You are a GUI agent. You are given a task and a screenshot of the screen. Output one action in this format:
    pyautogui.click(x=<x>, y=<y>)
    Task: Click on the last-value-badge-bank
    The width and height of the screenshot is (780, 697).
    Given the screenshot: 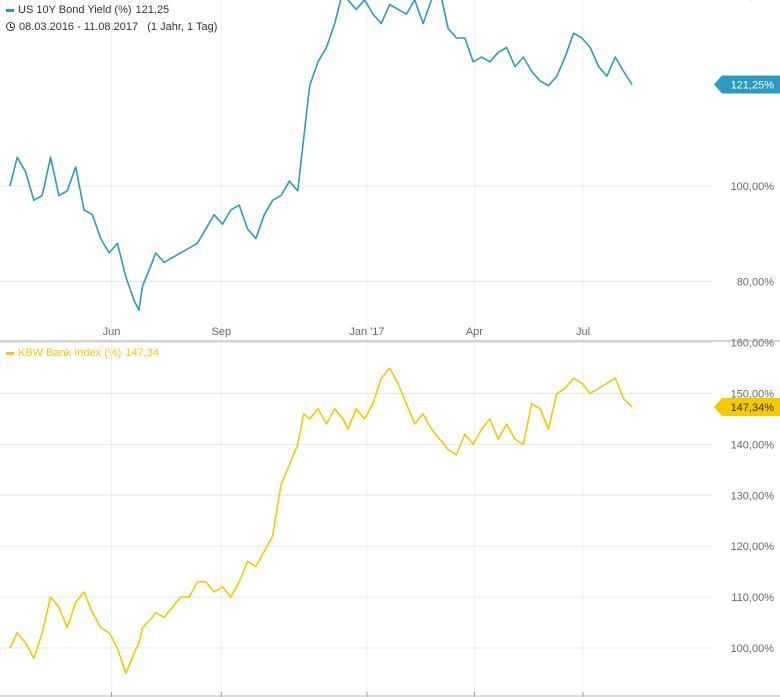 What is the action you would take?
    pyautogui.click(x=747, y=407)
    